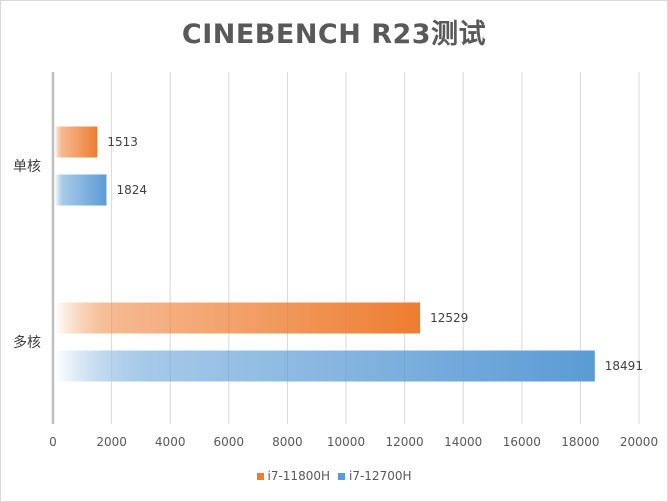 The height and width of the screenshot is (502, 668). I want to click on x-tick-label: 4000, so click(170, 442).